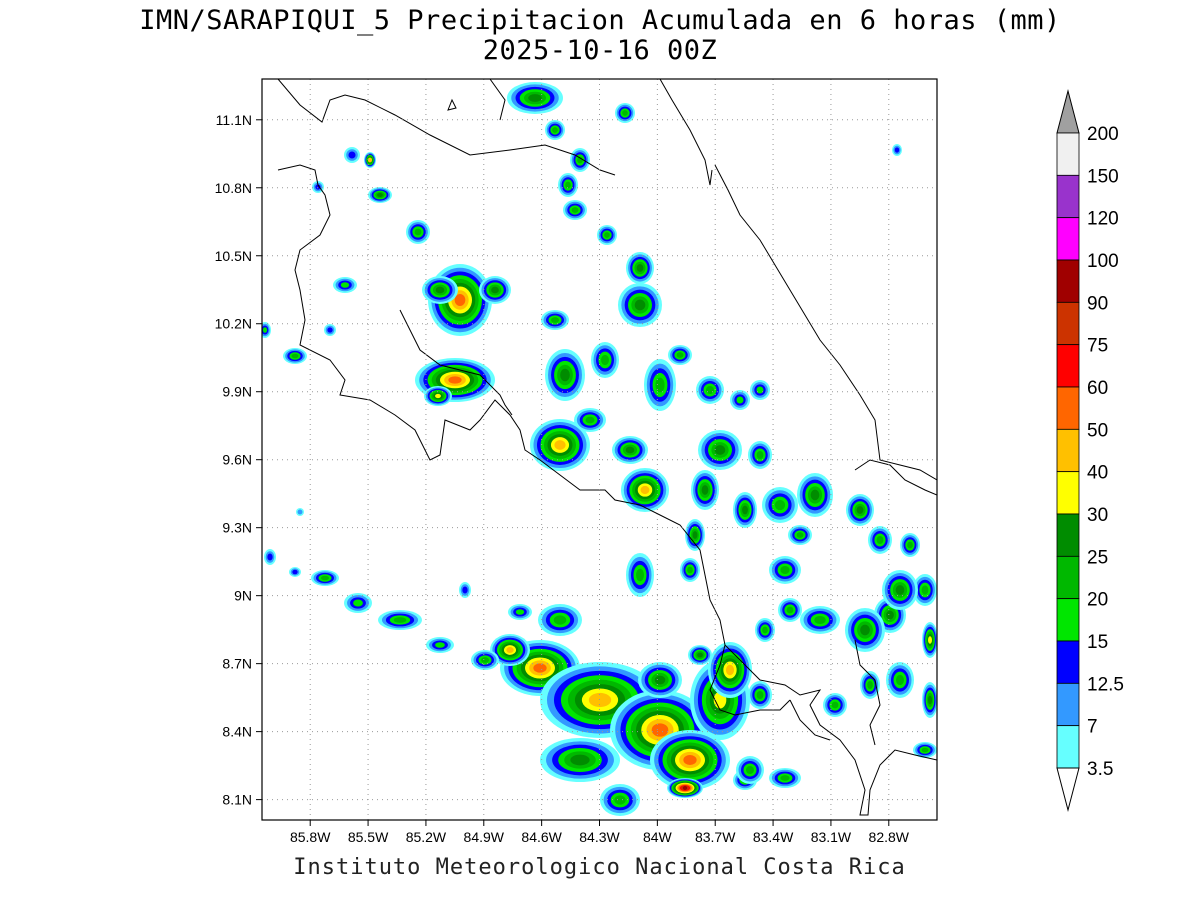 The width and height of the screenshot is (1200, 900). Describe the element at coordinates (1097, 600) in the screenshot. I see `colorbar-label: 20` at that location.